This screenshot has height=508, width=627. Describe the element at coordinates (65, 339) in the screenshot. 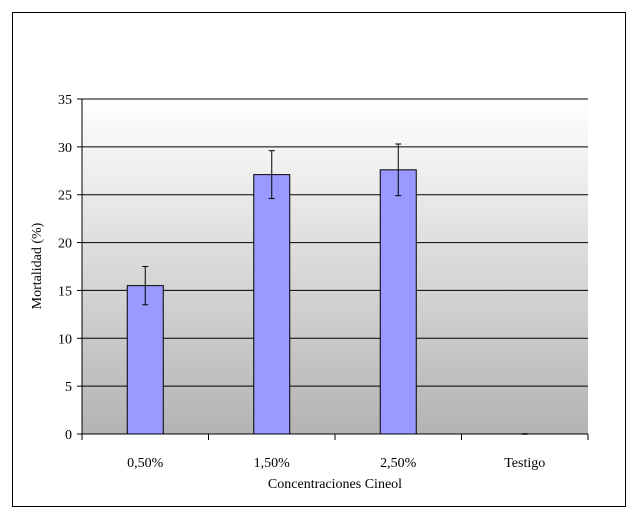

I see `y-tick-label: 10` at that location.